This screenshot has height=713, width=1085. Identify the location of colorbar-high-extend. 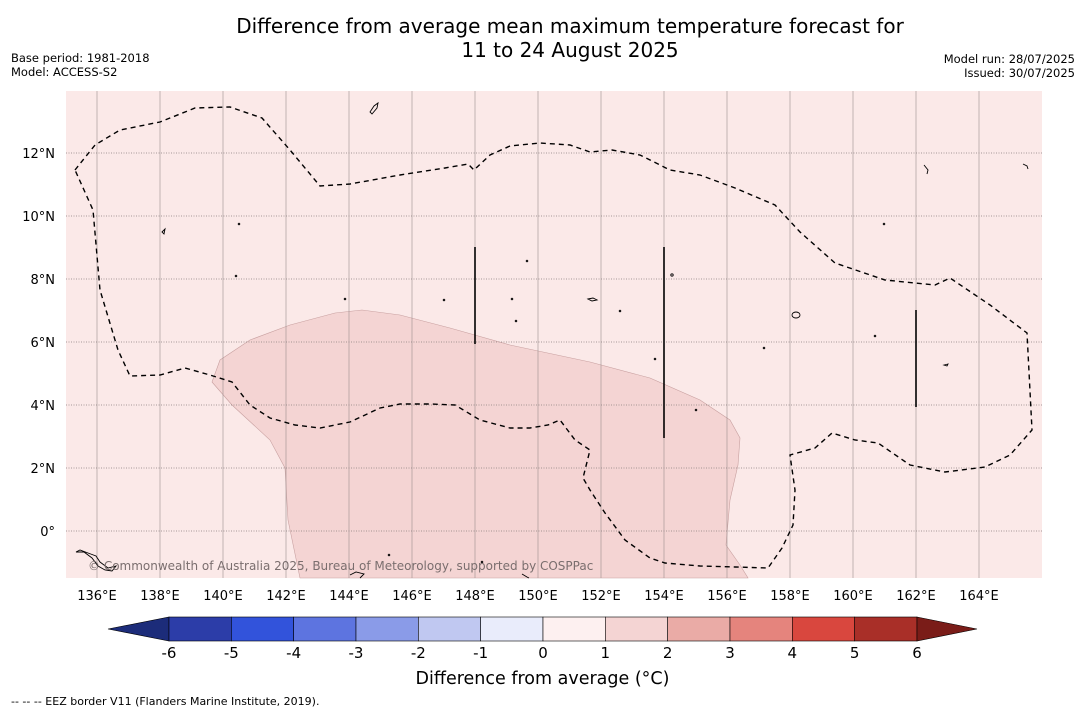
(947, 629).